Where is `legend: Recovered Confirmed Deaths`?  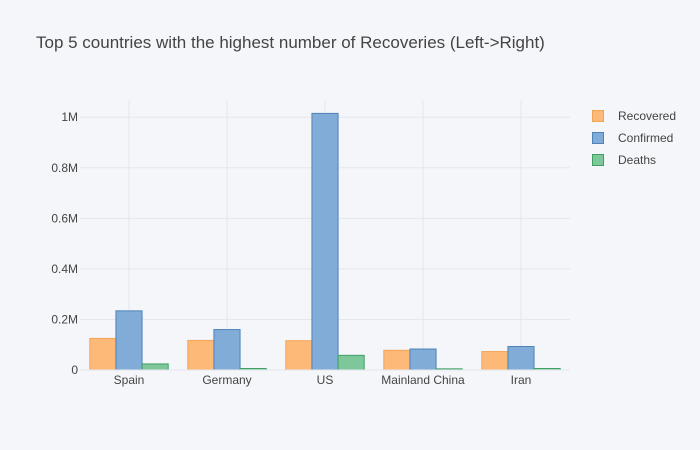 legend: Recovered Confirmed Deaths is located at coordinates (634, 138).